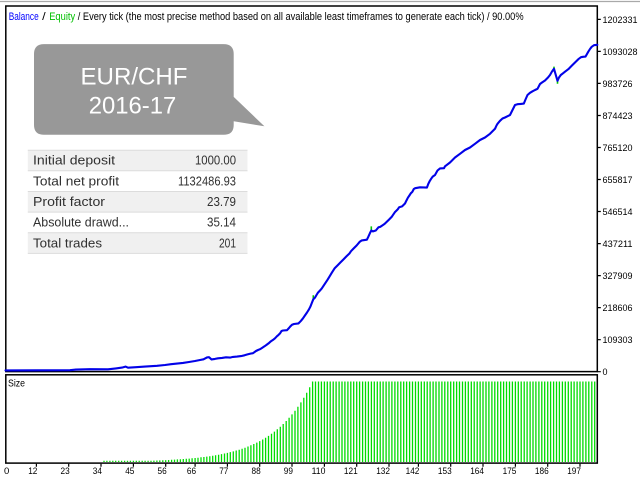 The image size is (640, 480). What do you see at coordinates (227, 243) in the screenshot?
I see `svg-text: 201` at bounding box center [227, 243].